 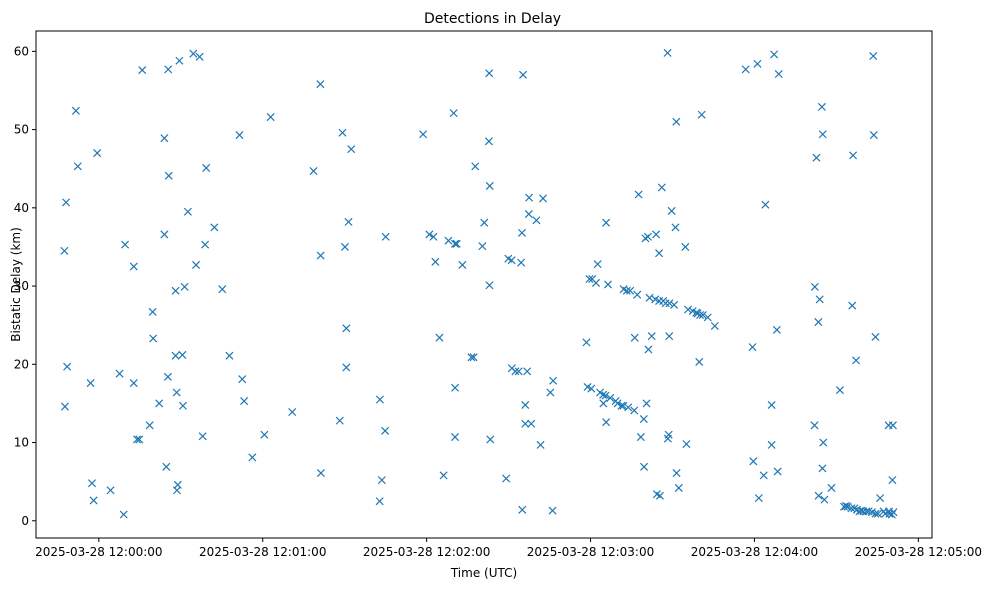 What do you see at coordinates (21, 208) in the screenshot?
I see `y-tick-label: 40` at bounding box center [21, 208].